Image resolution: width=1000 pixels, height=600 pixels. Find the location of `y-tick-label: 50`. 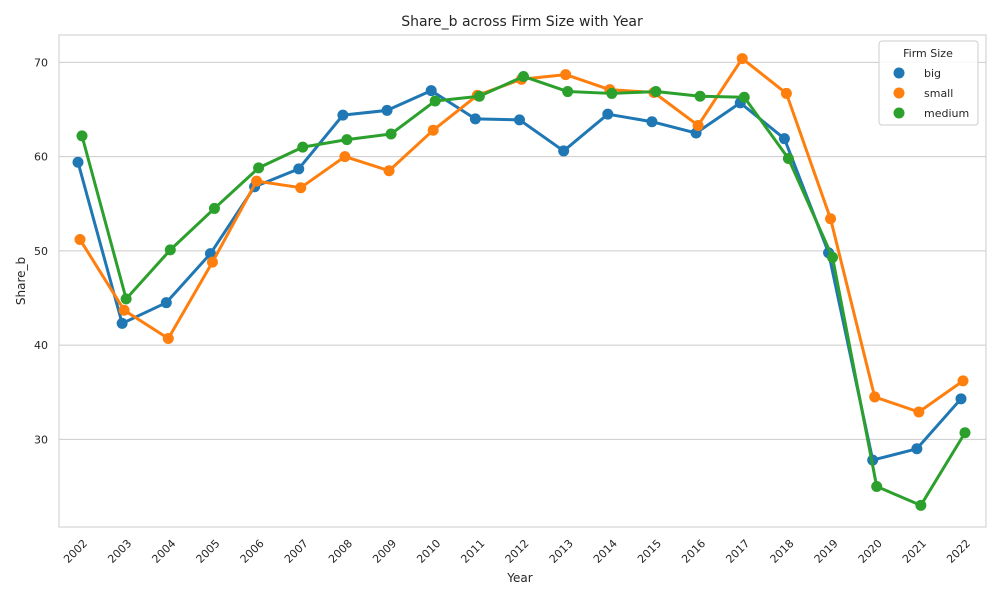

y-tick-label: 50 is located at coordinates (41, 251).